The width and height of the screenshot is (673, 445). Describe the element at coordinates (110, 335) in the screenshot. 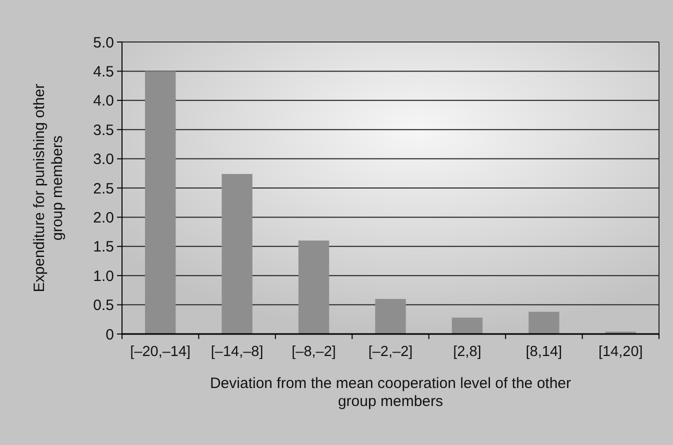

I see `y-tick-label: 0` at that location.